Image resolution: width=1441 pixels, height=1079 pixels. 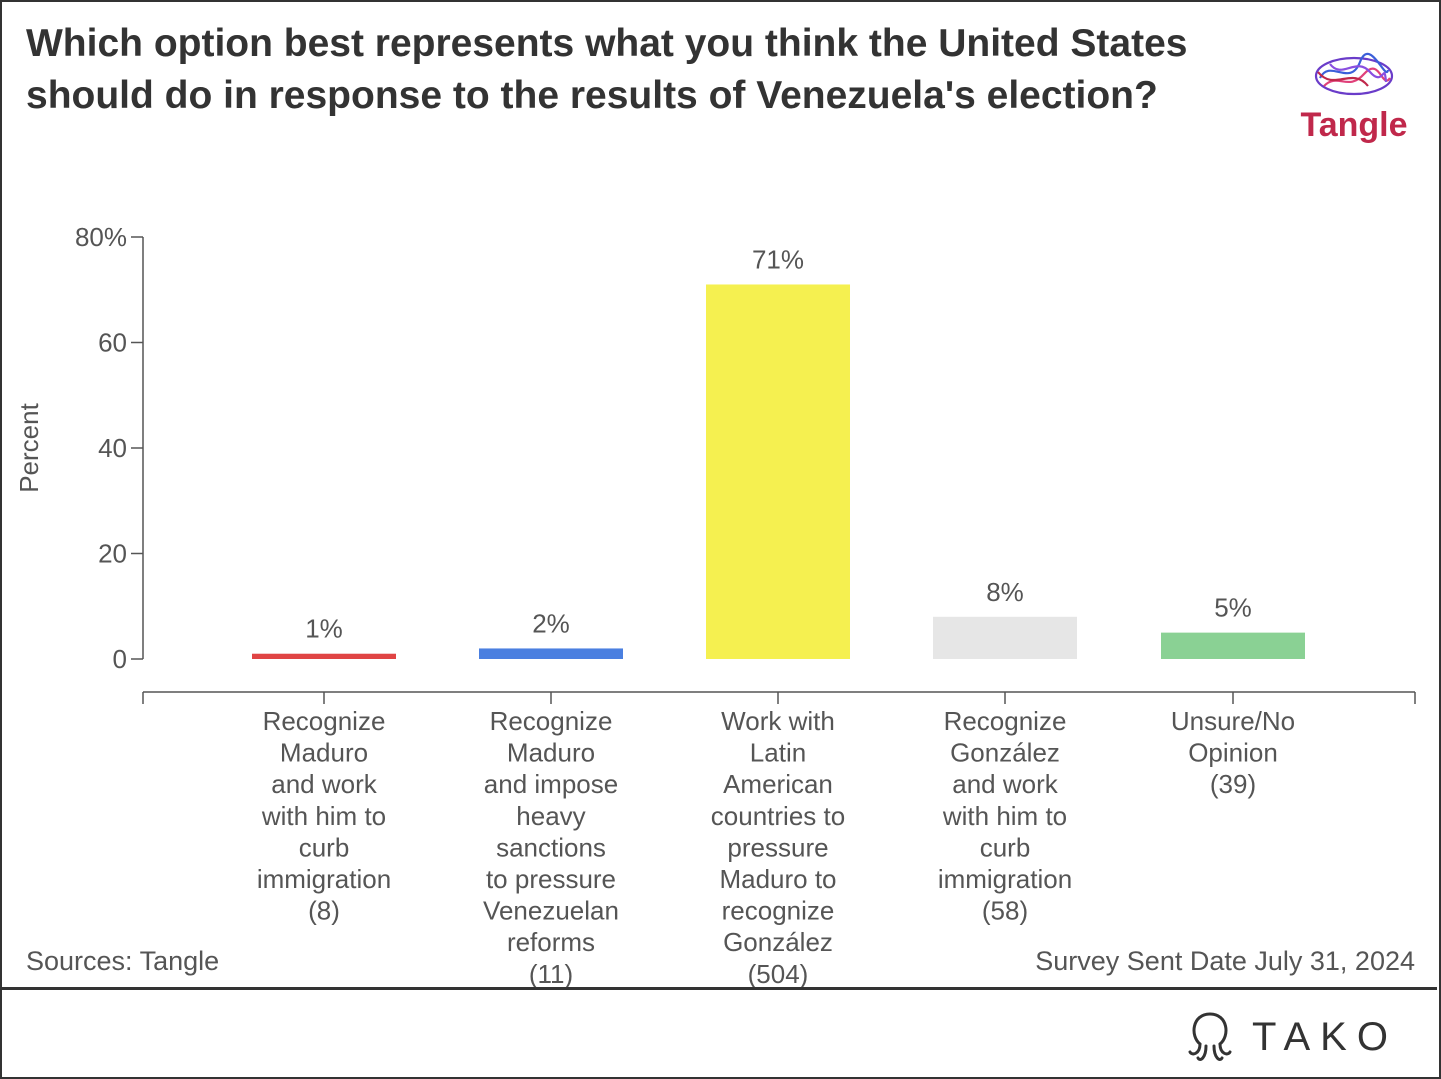 I want to click on octopus-icon, so click(x=1210, y=1036).